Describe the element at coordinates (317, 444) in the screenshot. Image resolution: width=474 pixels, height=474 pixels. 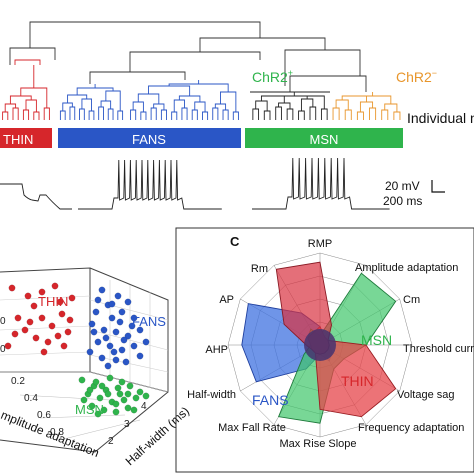
I see `radar-axis-label: Max Rise Slope` at that location.